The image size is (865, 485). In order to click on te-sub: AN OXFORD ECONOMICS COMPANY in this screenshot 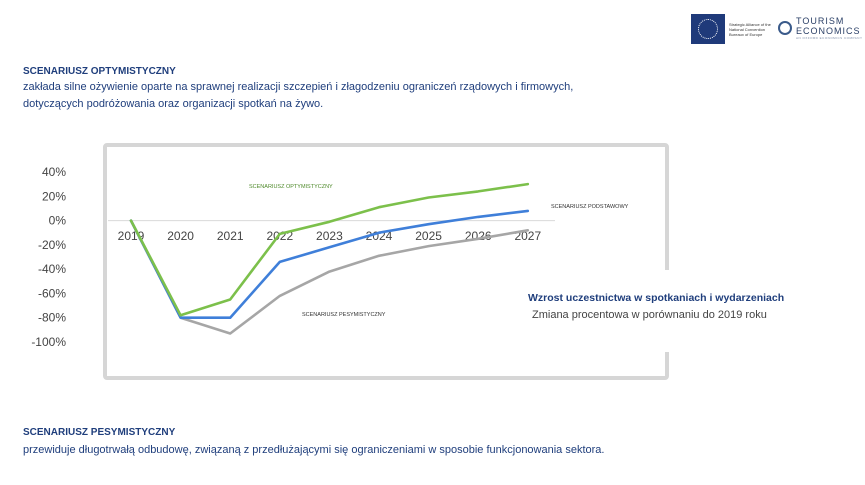, I will do `click(829, 38)`.